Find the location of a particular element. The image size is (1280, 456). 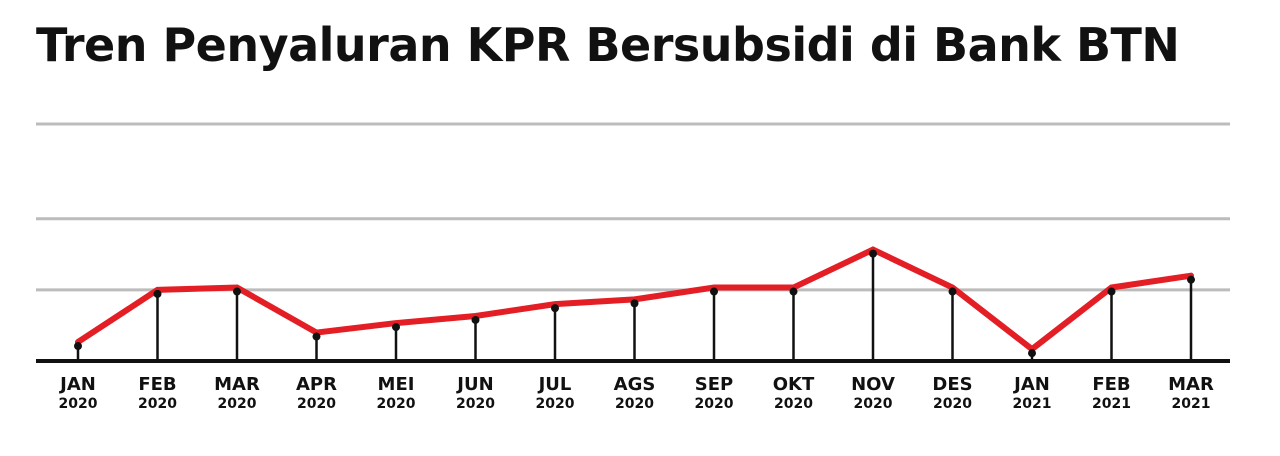

x-tick-month: AGS is located at coordinates (635, 384).